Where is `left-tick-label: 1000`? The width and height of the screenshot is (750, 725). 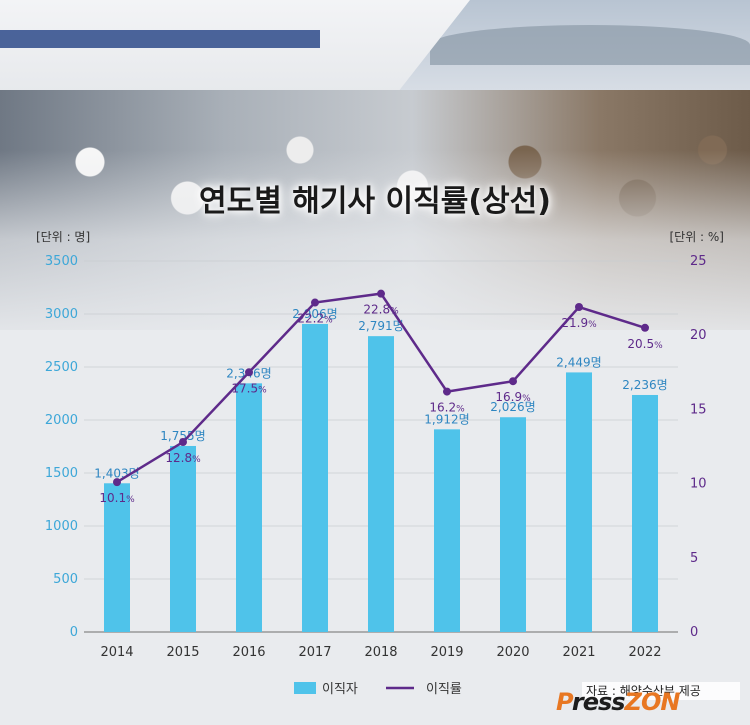
left-tick-label: 1000 is located at coordinates (61, 526).